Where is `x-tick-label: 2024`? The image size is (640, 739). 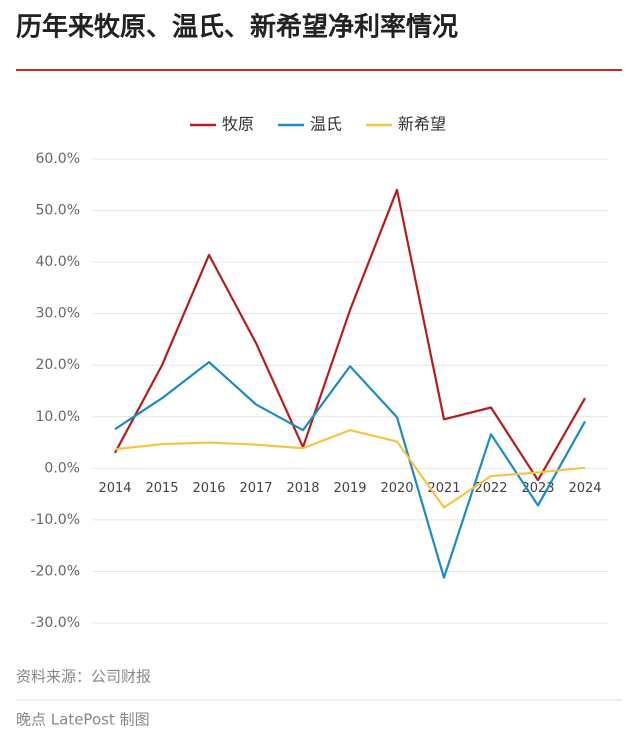
x-tick-label: 2024 is located at coordinates (584, 488).